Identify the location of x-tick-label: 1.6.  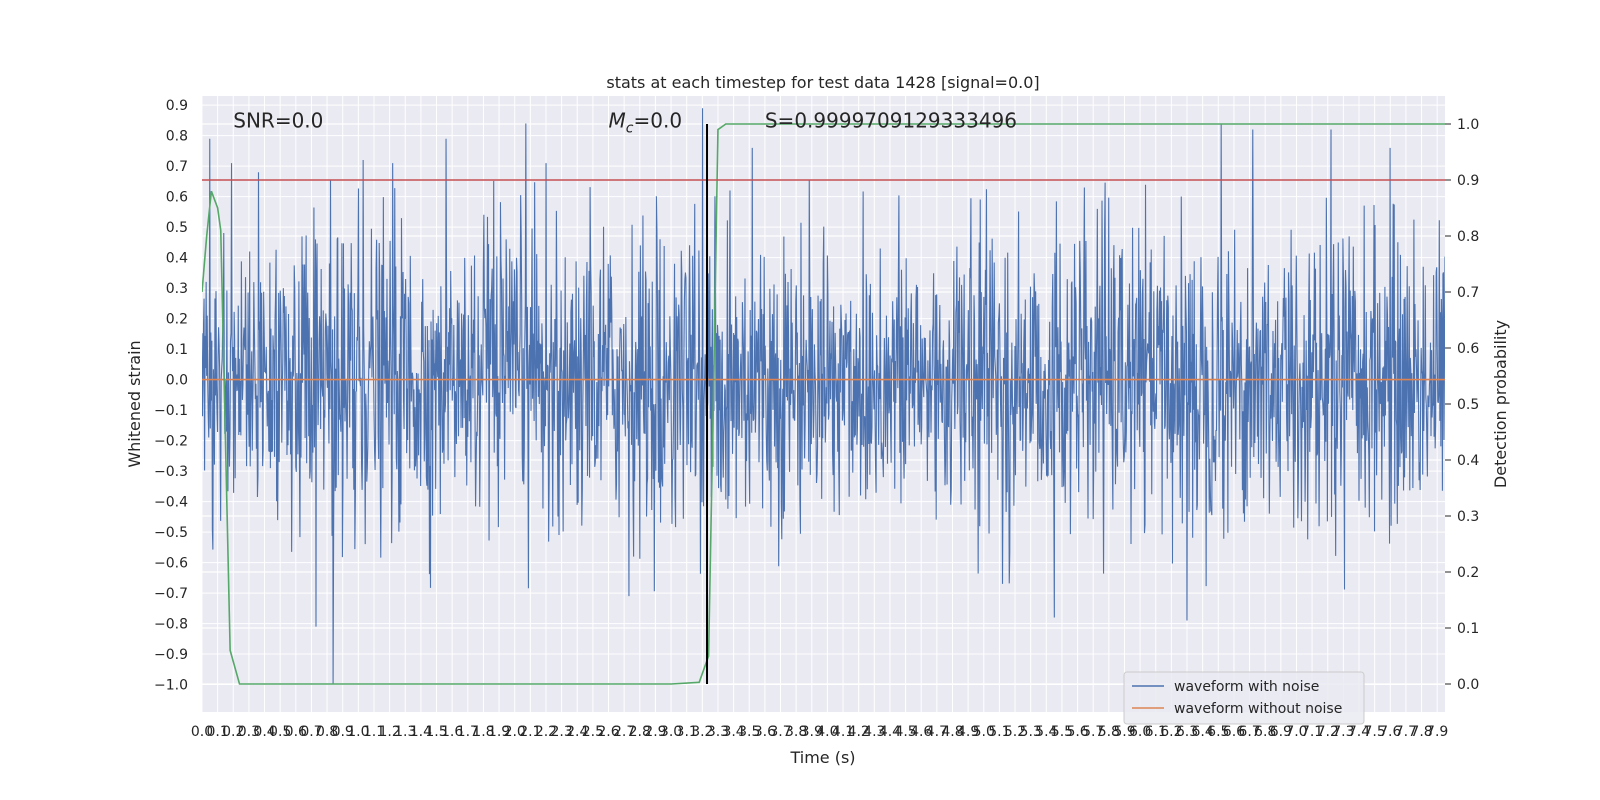
(452, 732).